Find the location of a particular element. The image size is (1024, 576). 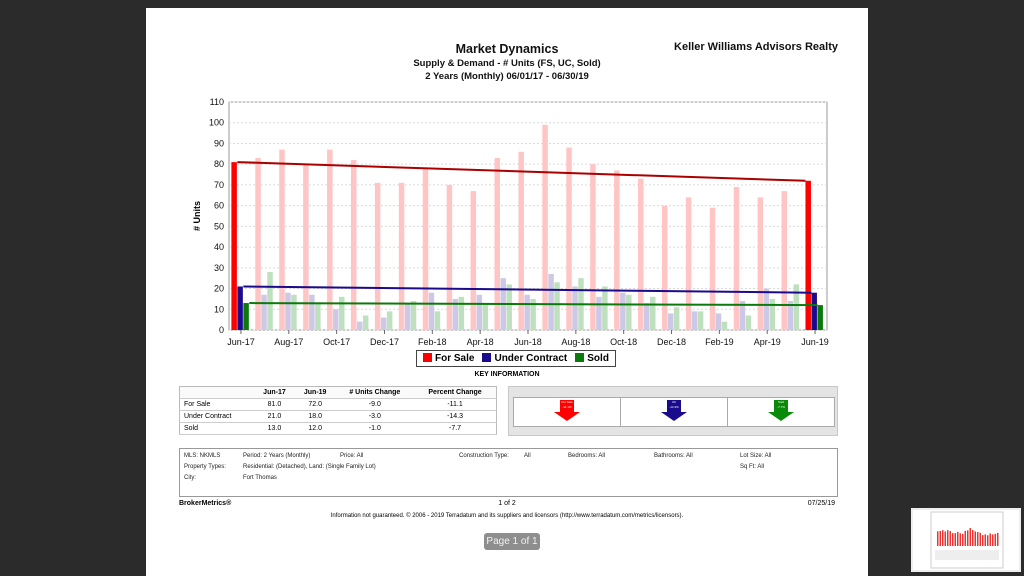

header-cell is located at coordinates (217, 392).